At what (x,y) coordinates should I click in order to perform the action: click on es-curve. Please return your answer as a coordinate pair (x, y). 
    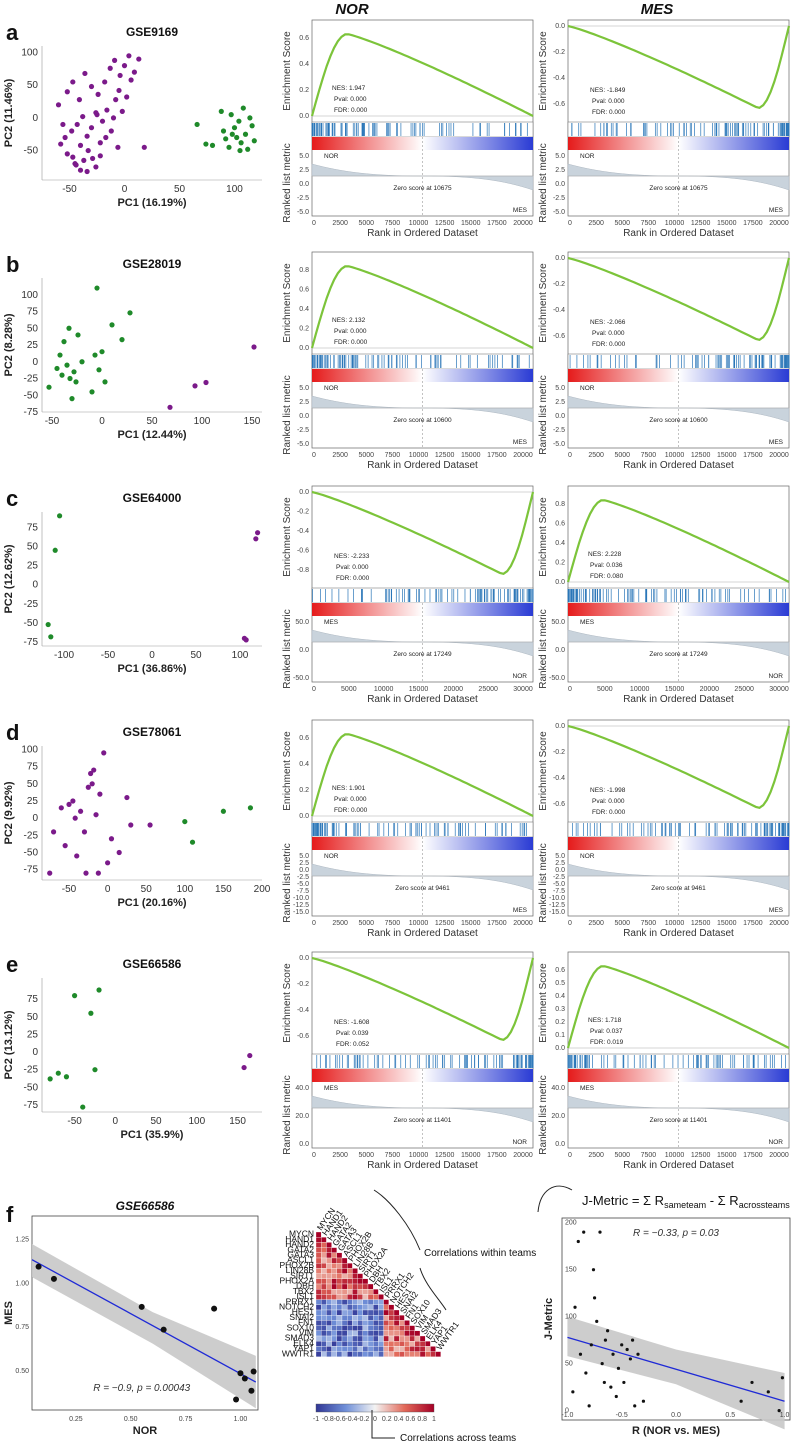
    Looking at the image, I should click on (423, 532).